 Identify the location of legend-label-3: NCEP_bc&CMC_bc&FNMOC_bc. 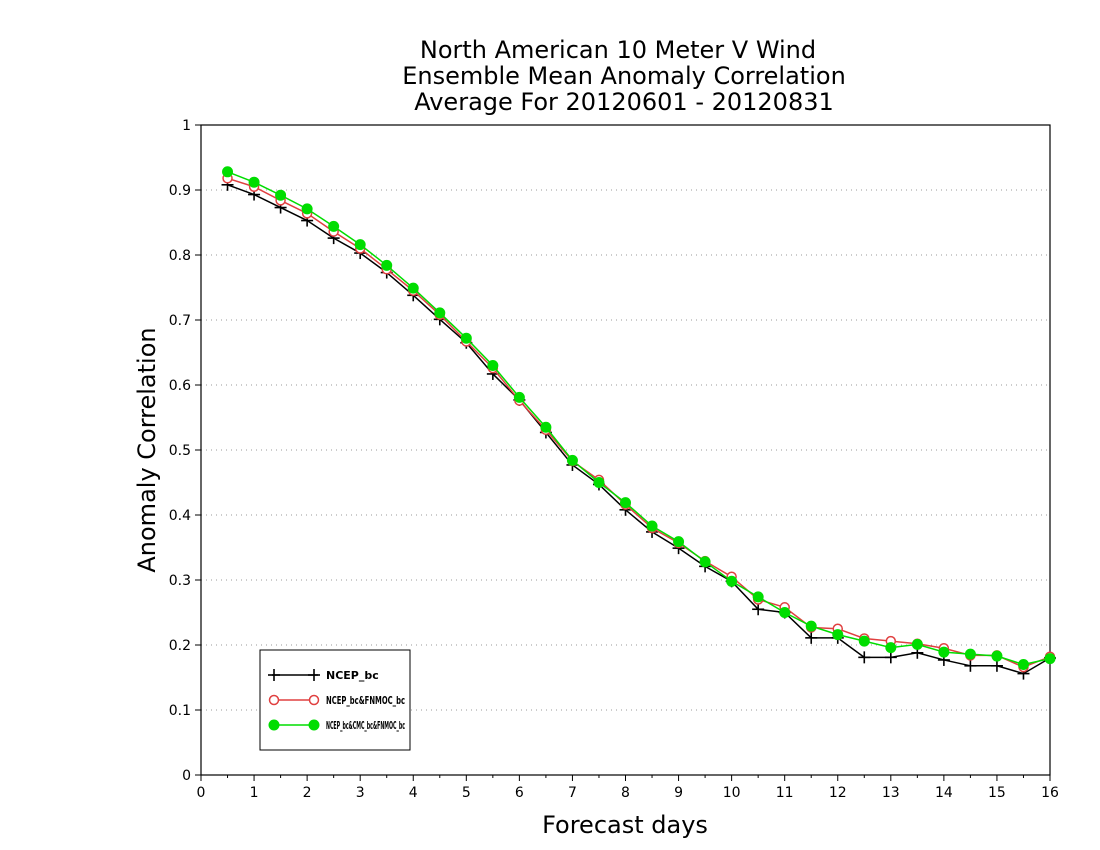
(365, 725).